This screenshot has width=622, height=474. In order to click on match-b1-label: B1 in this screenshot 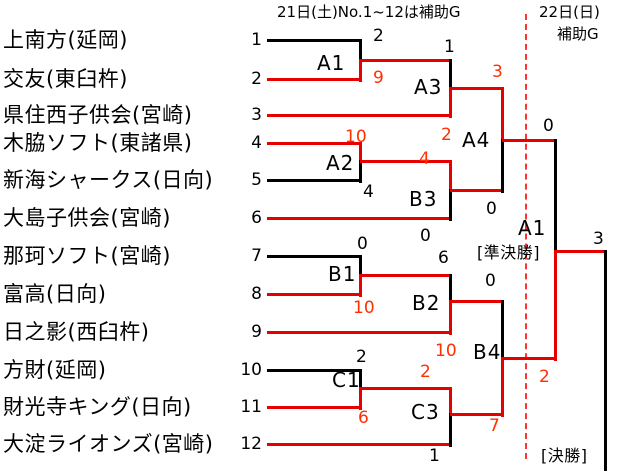, I will do `click(342, 274)`.